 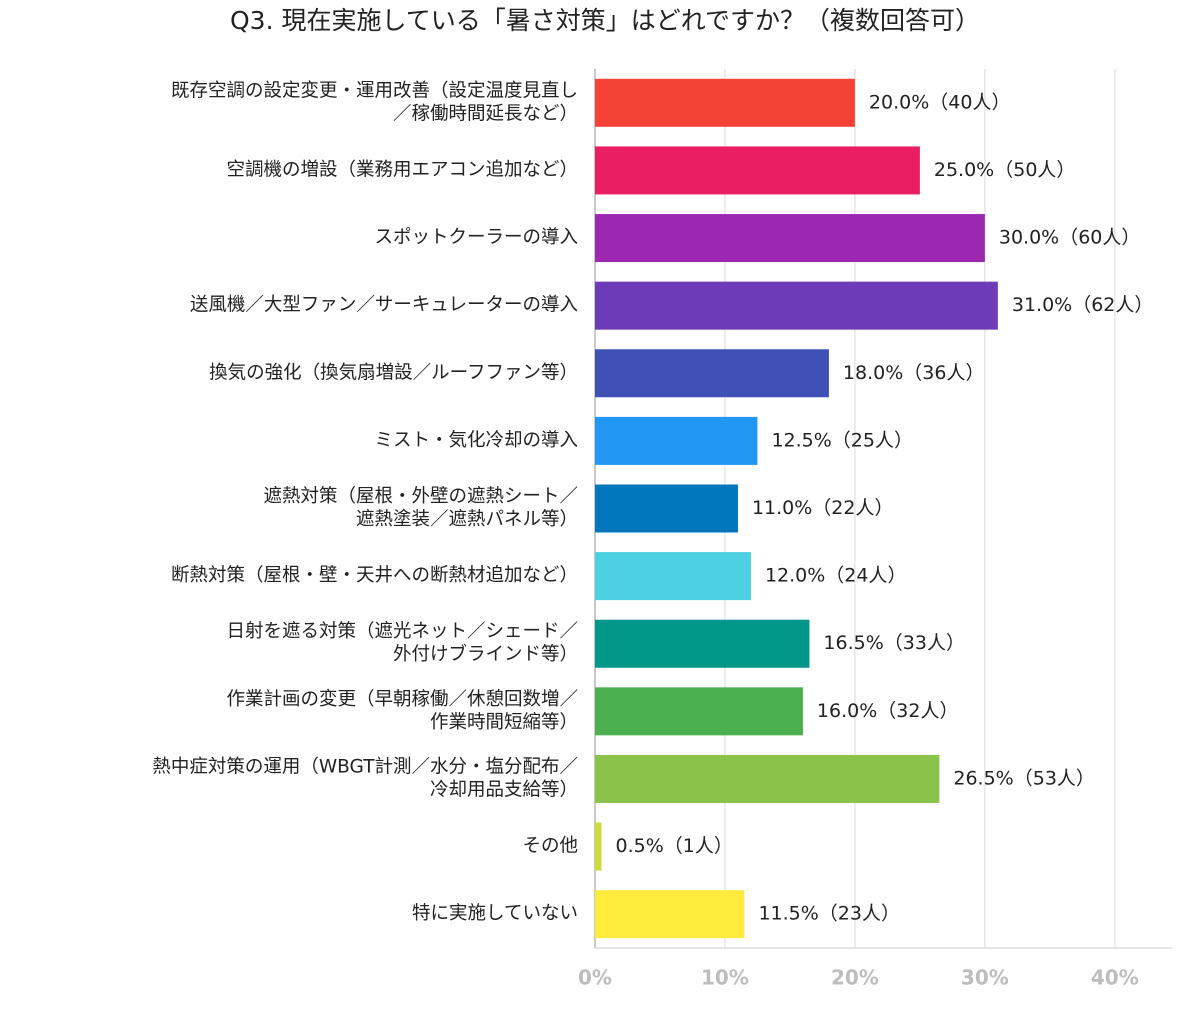 I want to click on y-tick-label: 換気の強化（換気扇増設／ルーフファン等）, so click(x=393, y=372).